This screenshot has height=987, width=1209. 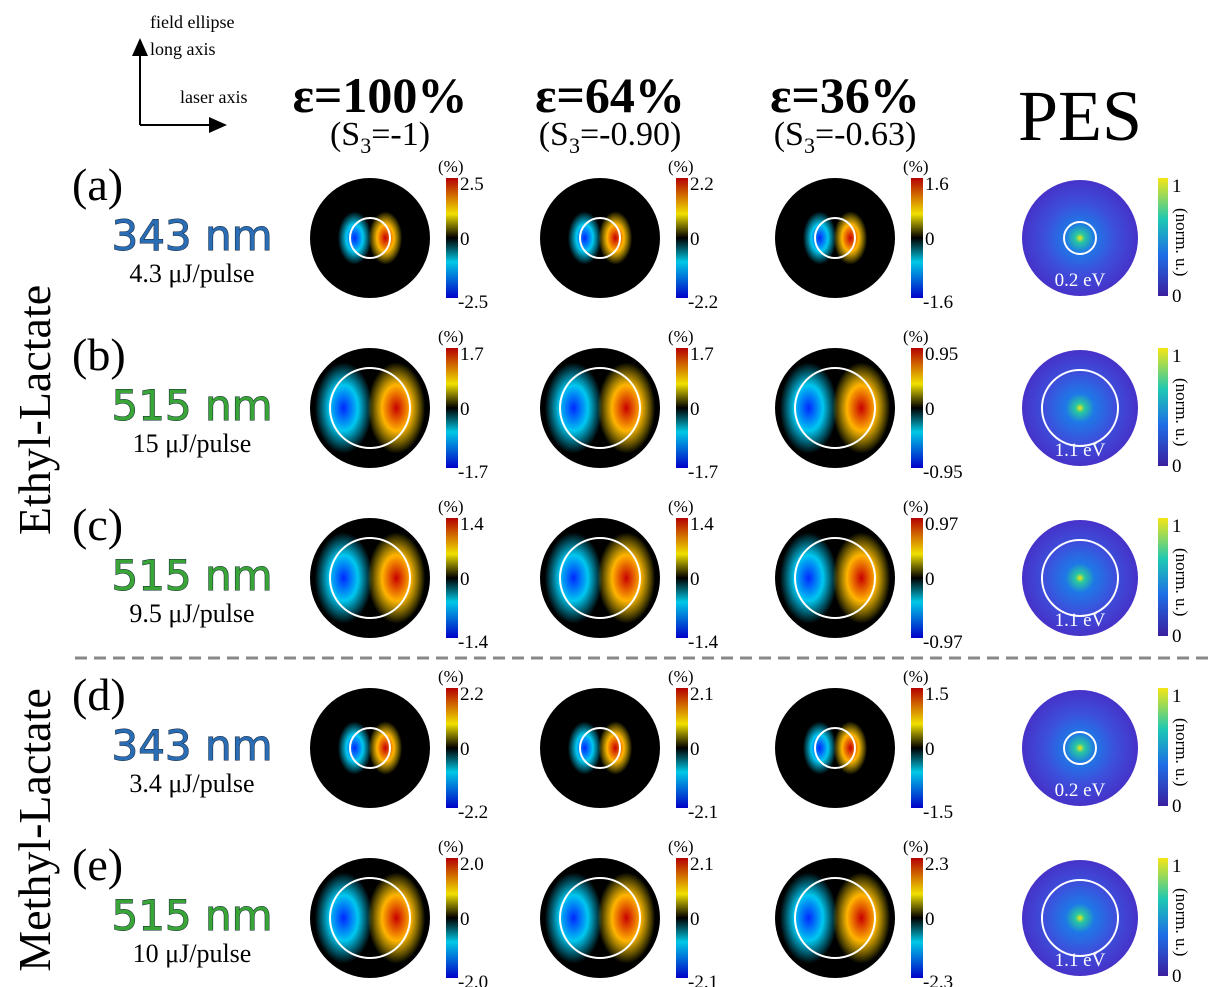 What do you see at coordinates (97, 524) in the screenshot?
I see `row-label: (c)` at bounding box center [97, 524].